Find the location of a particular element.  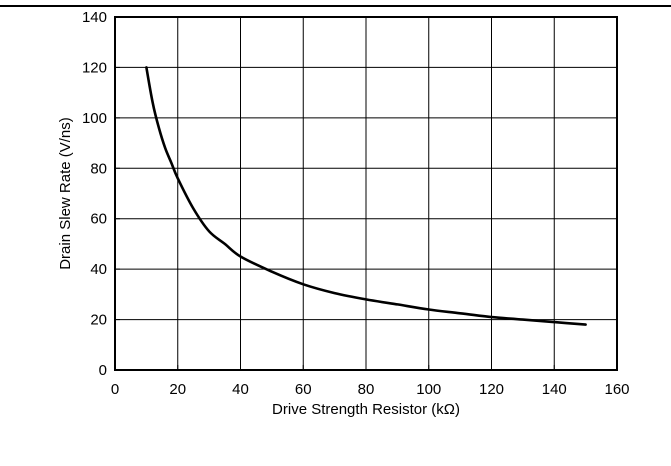

x-tick-label: 100 is located at coordinates (428, 389).